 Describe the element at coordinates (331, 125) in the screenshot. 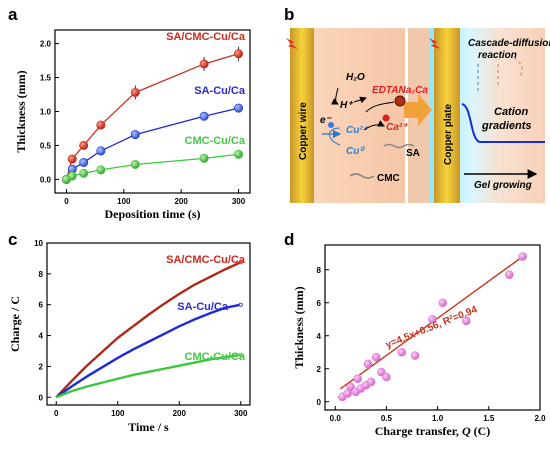

I see `electron-dot` at that location.